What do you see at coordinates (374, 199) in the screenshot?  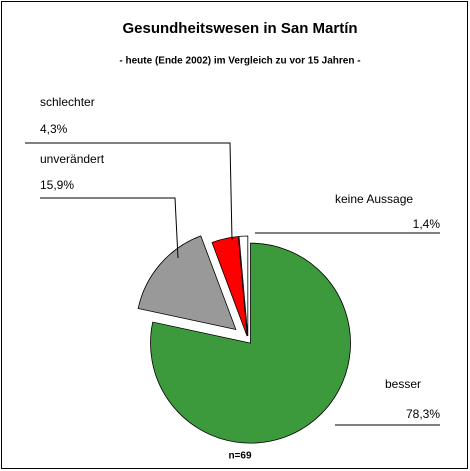 I see `category-label: keine Aussage` at bounding box center [374, 199].